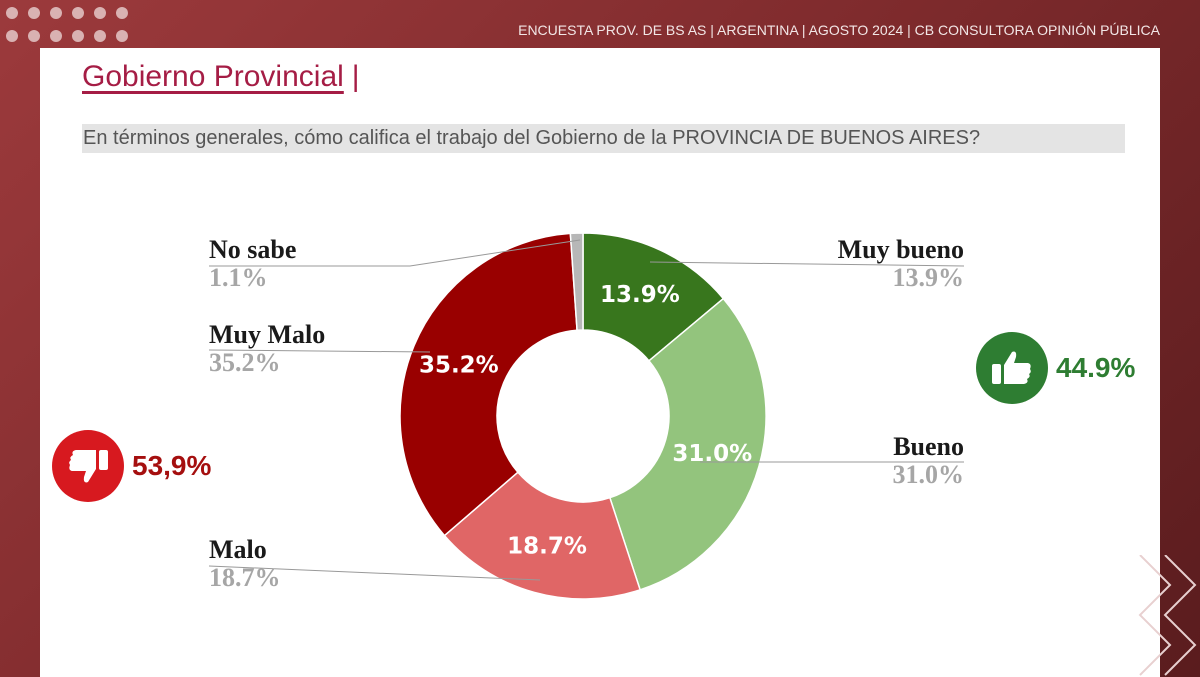 The height and width of the screenshot is (677, 1200). I want to click on legend-value: 35.2%, so click(245, 362).